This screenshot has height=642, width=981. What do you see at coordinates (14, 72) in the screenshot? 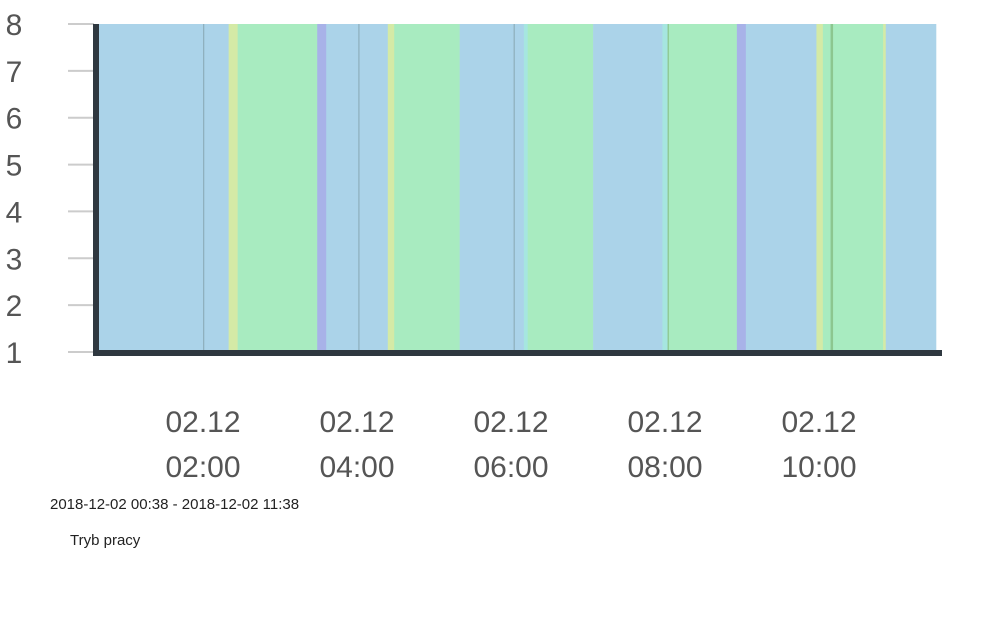
I see `y-tick-label: 7` at bounding box center [14, 72].